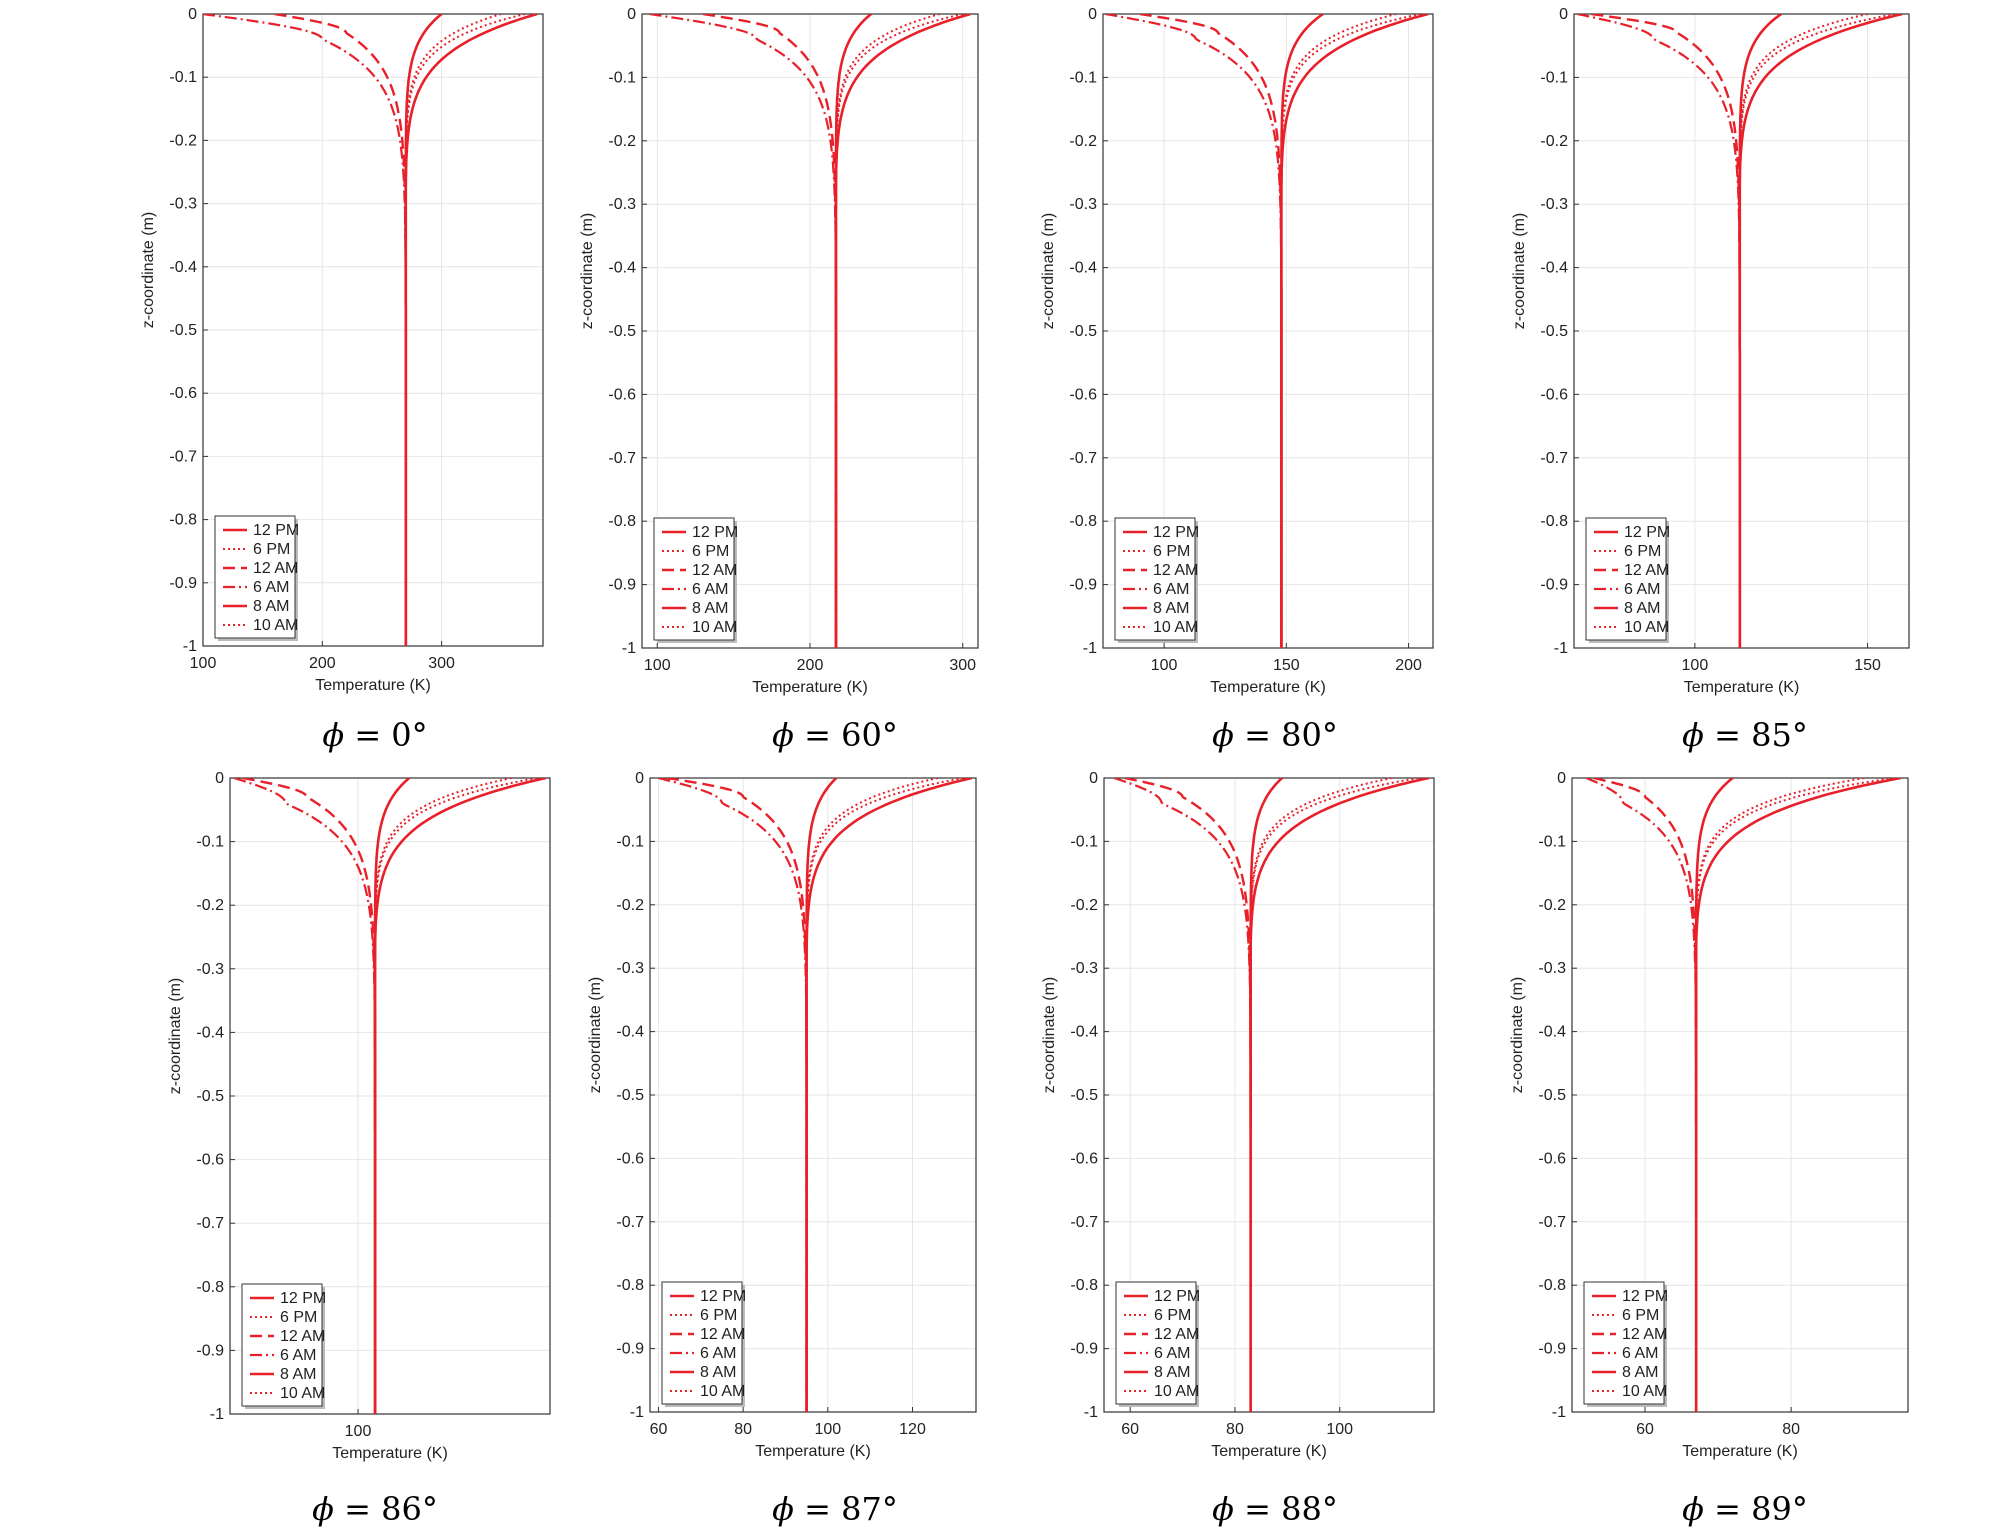  What do you see at coordinates (392, 1096) in the screenshot?
I see `series-line-8-am` at bounding box center [392, 1096].